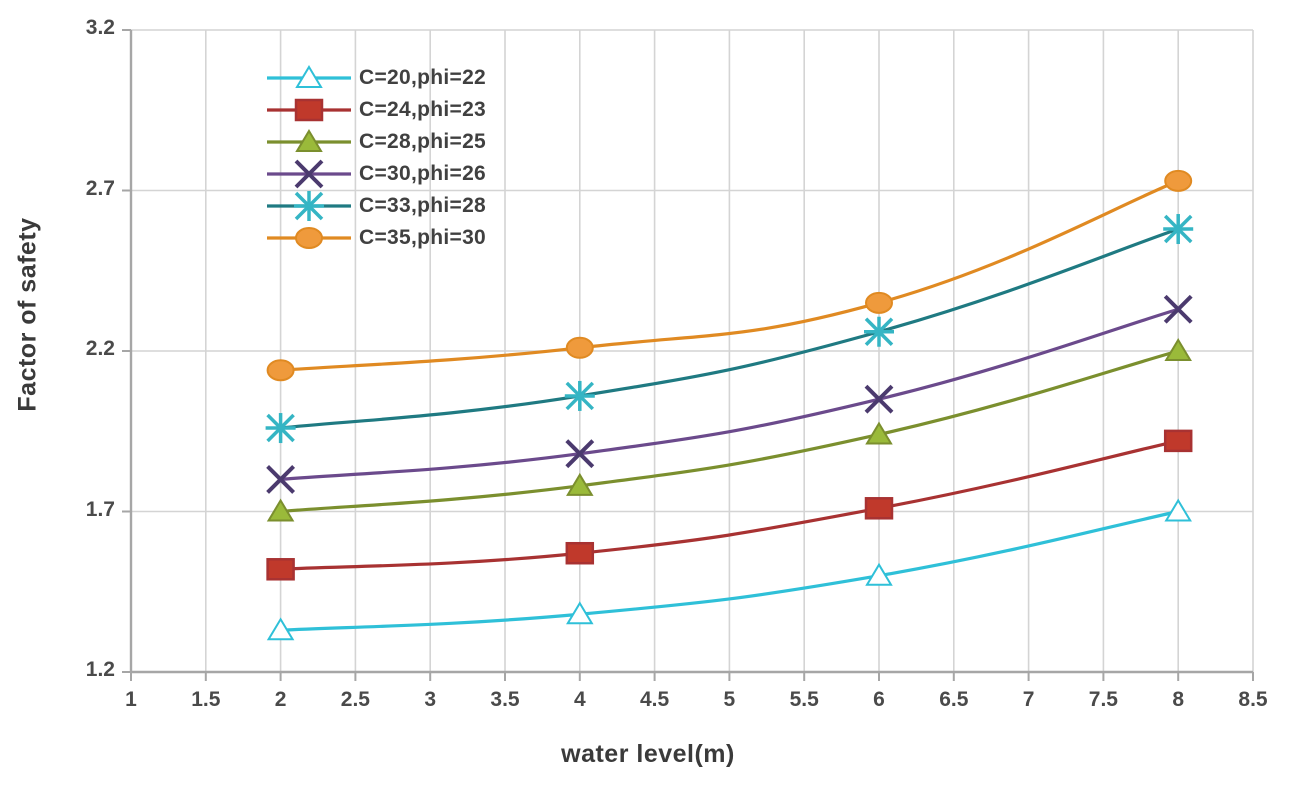 The height and width of the screenshot is (787, 1296). What do you see at coordinates (729, 699) in the screenshot?
I see `x-axis-tick-label: 5` at bounding box center [729, 699].